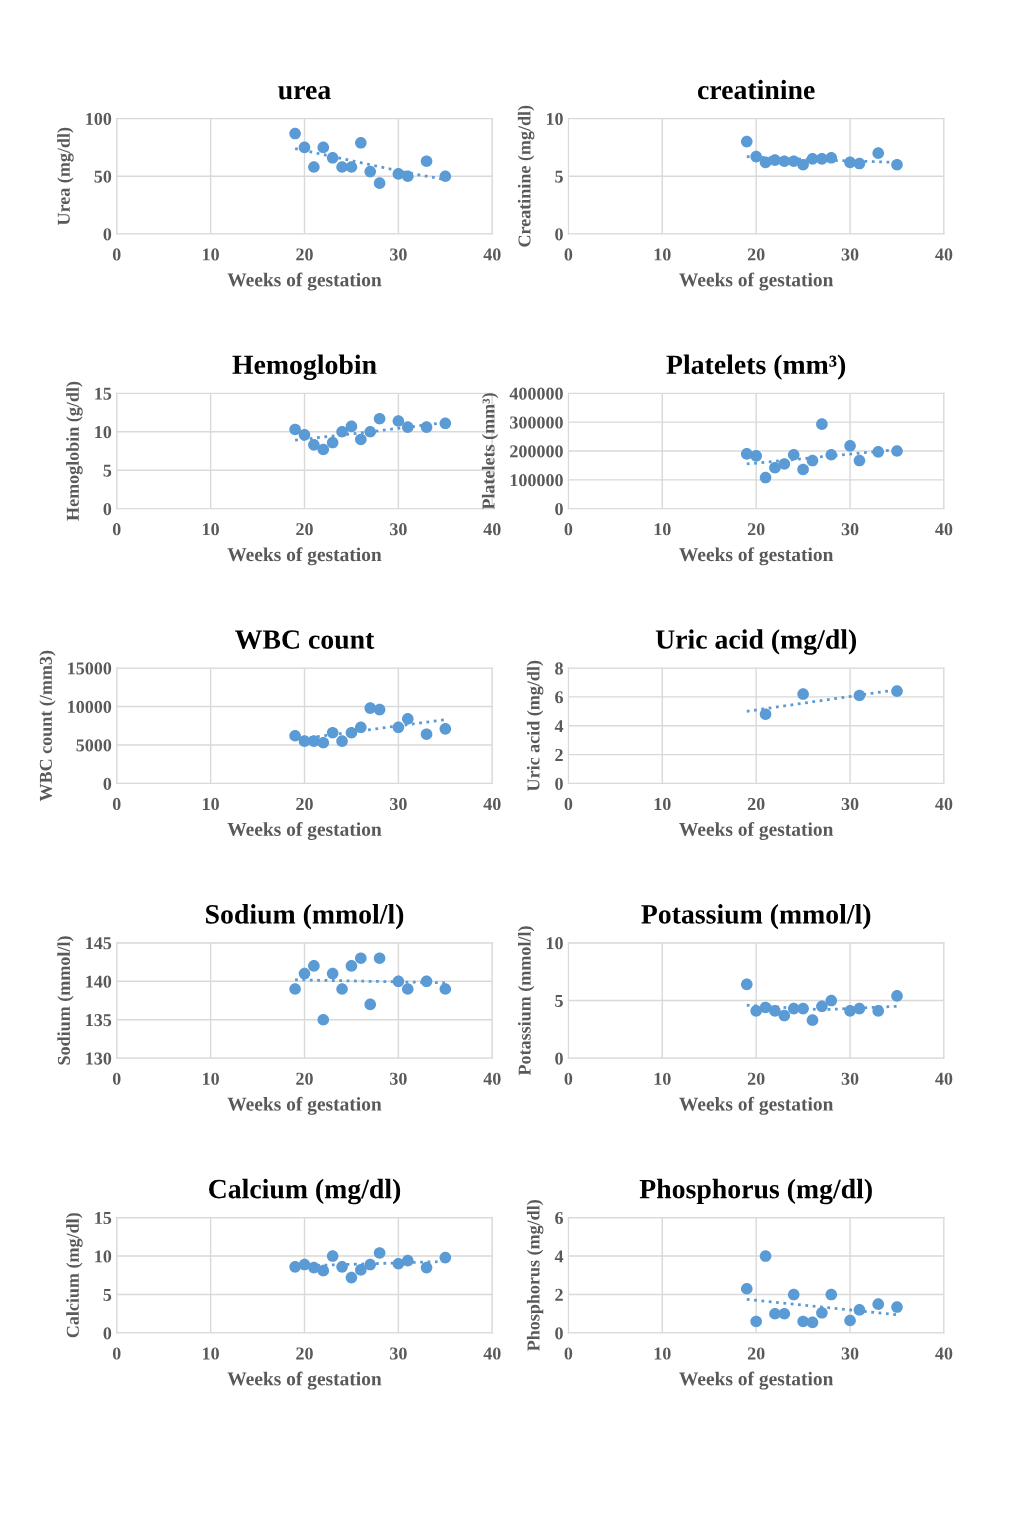 The height and width of the screenshot is (1535, 1015). I want to click on chart-title: Platelets (mm³), so click(756, 367).